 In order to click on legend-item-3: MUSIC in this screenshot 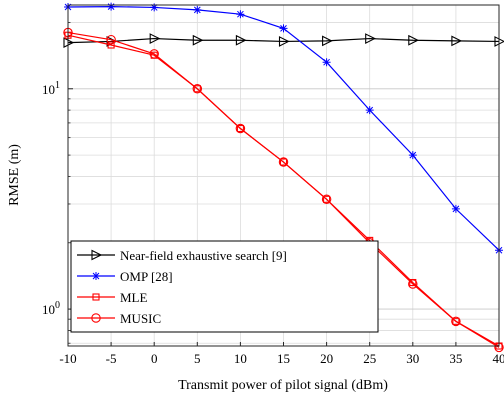, I will do `click(119, 318)`.